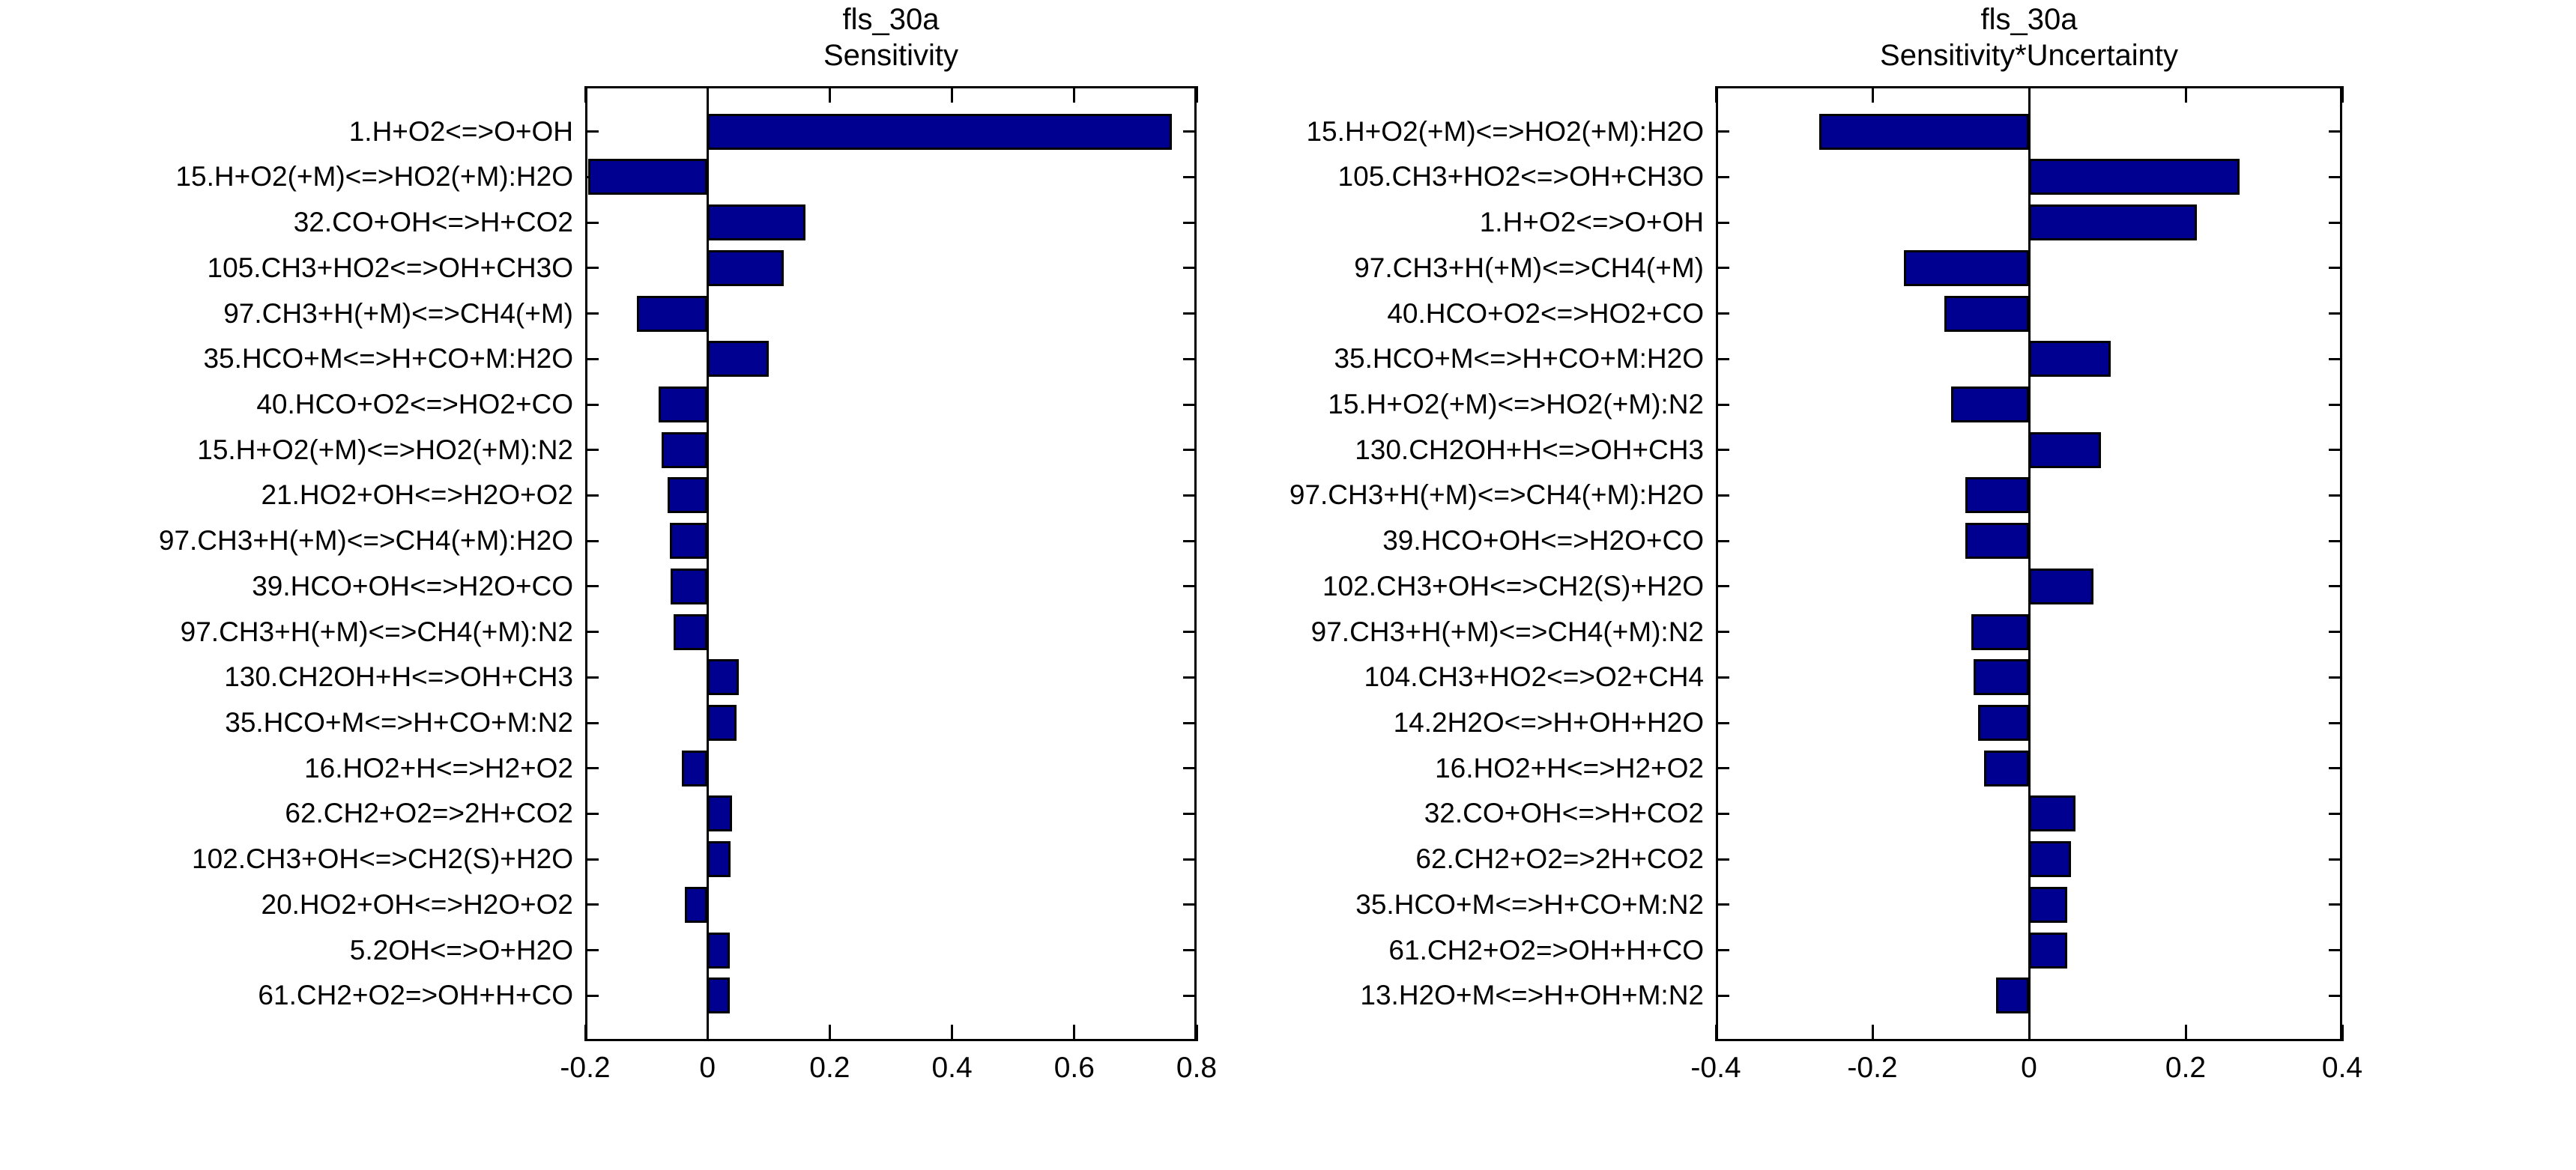 Image resolution: width=2576 pixels, height=1170 pixels. Describe the element at coordinates (429, 813) in the screenshot. I see `category-label: 62.CH2+O2=>2H+CO2` at that location.